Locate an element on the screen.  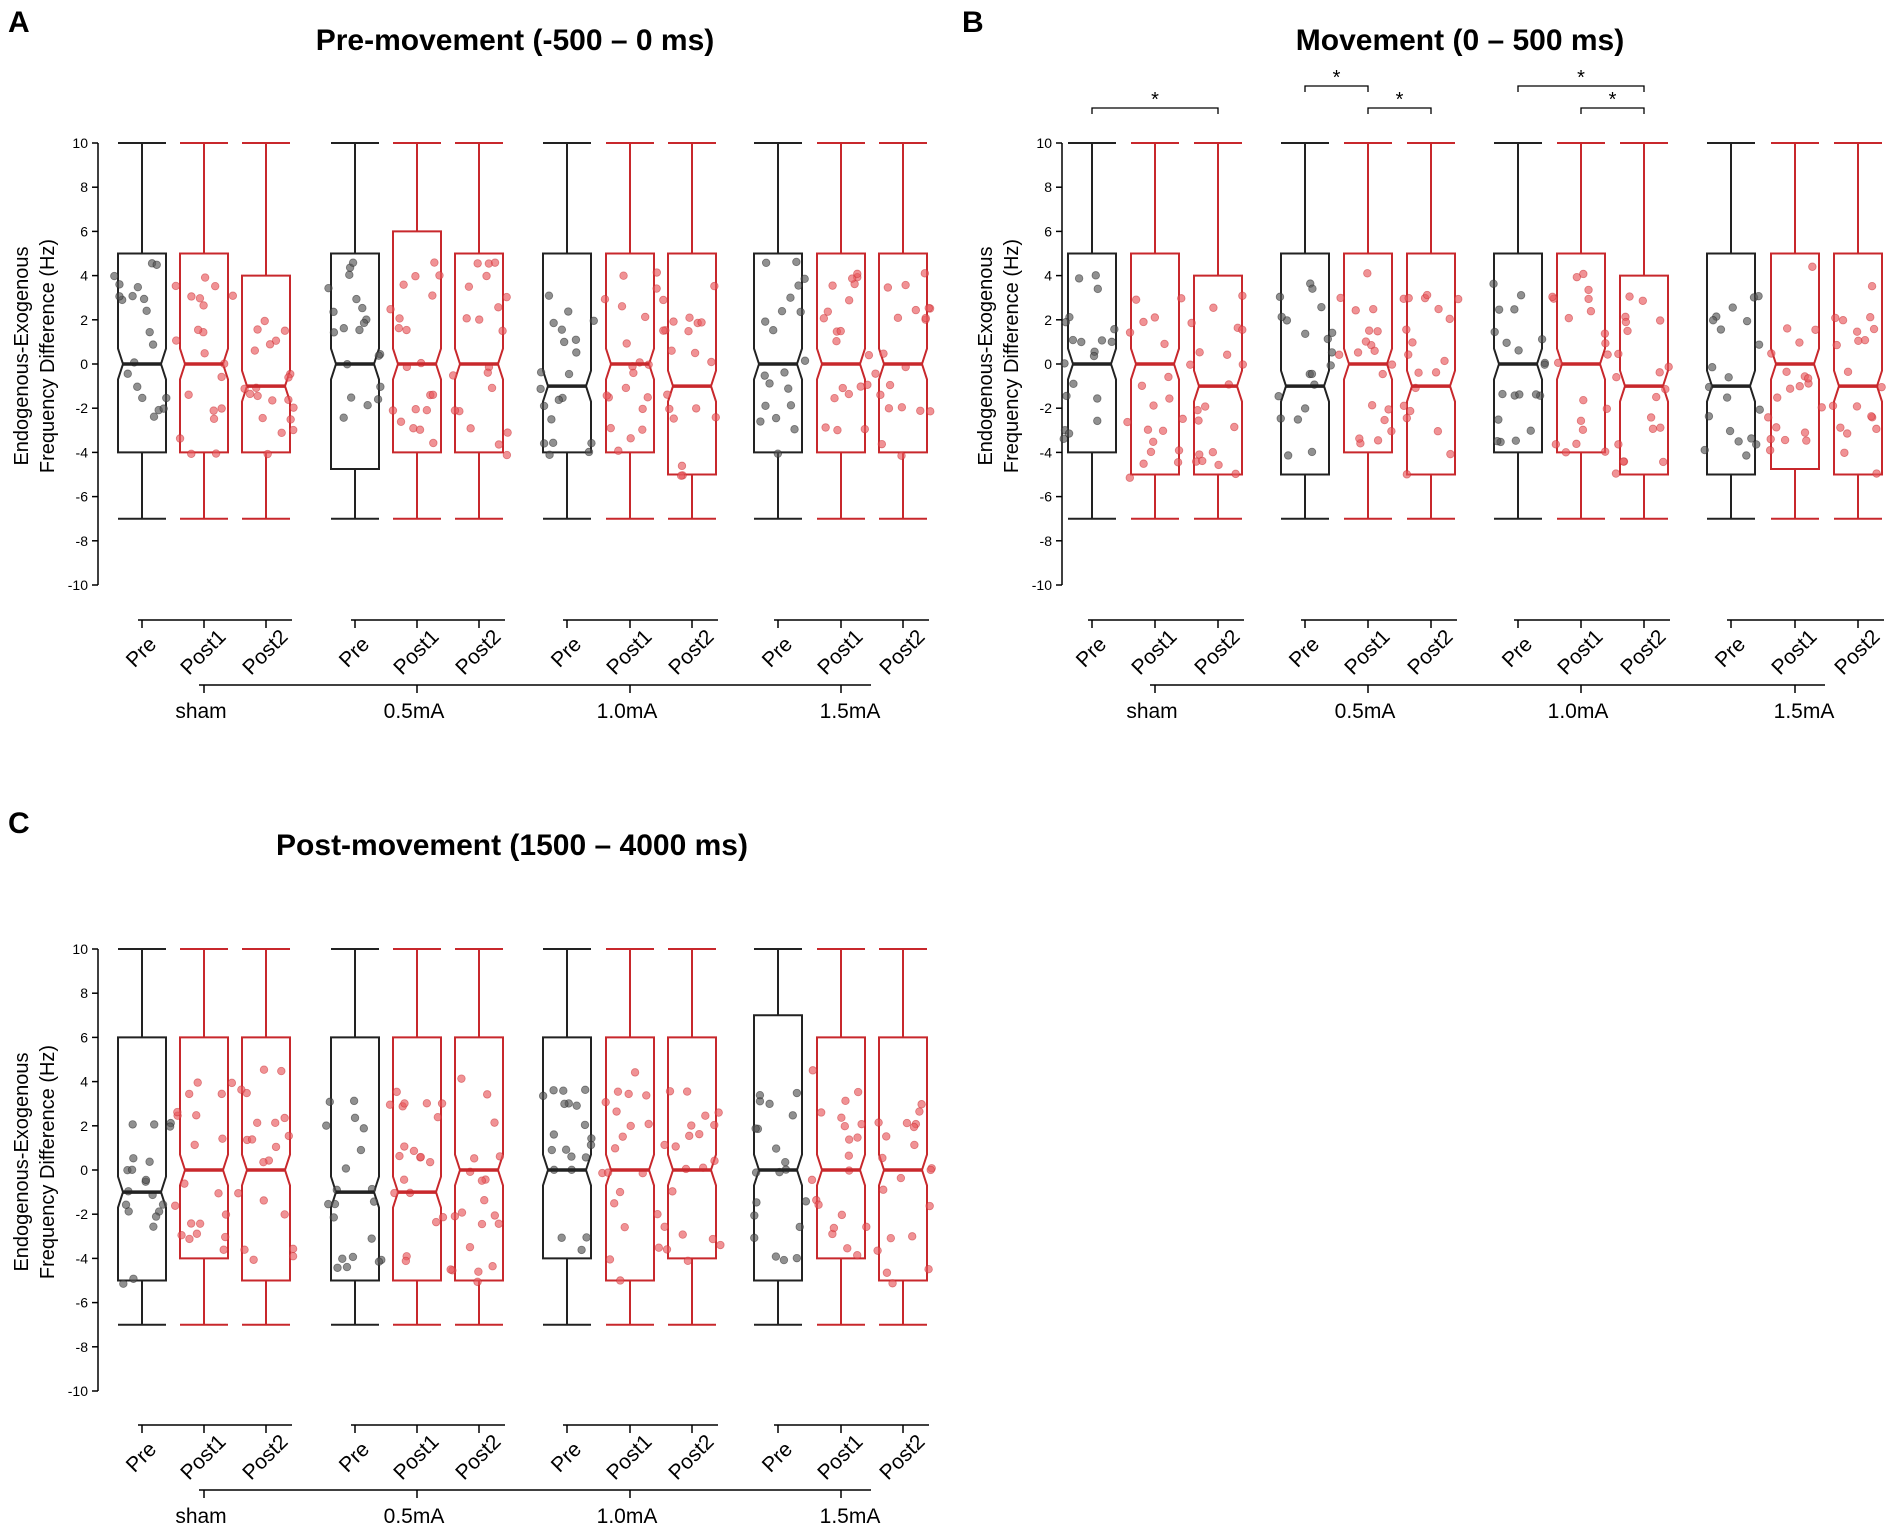
group-label: sham is located at coordinates (200, 711).